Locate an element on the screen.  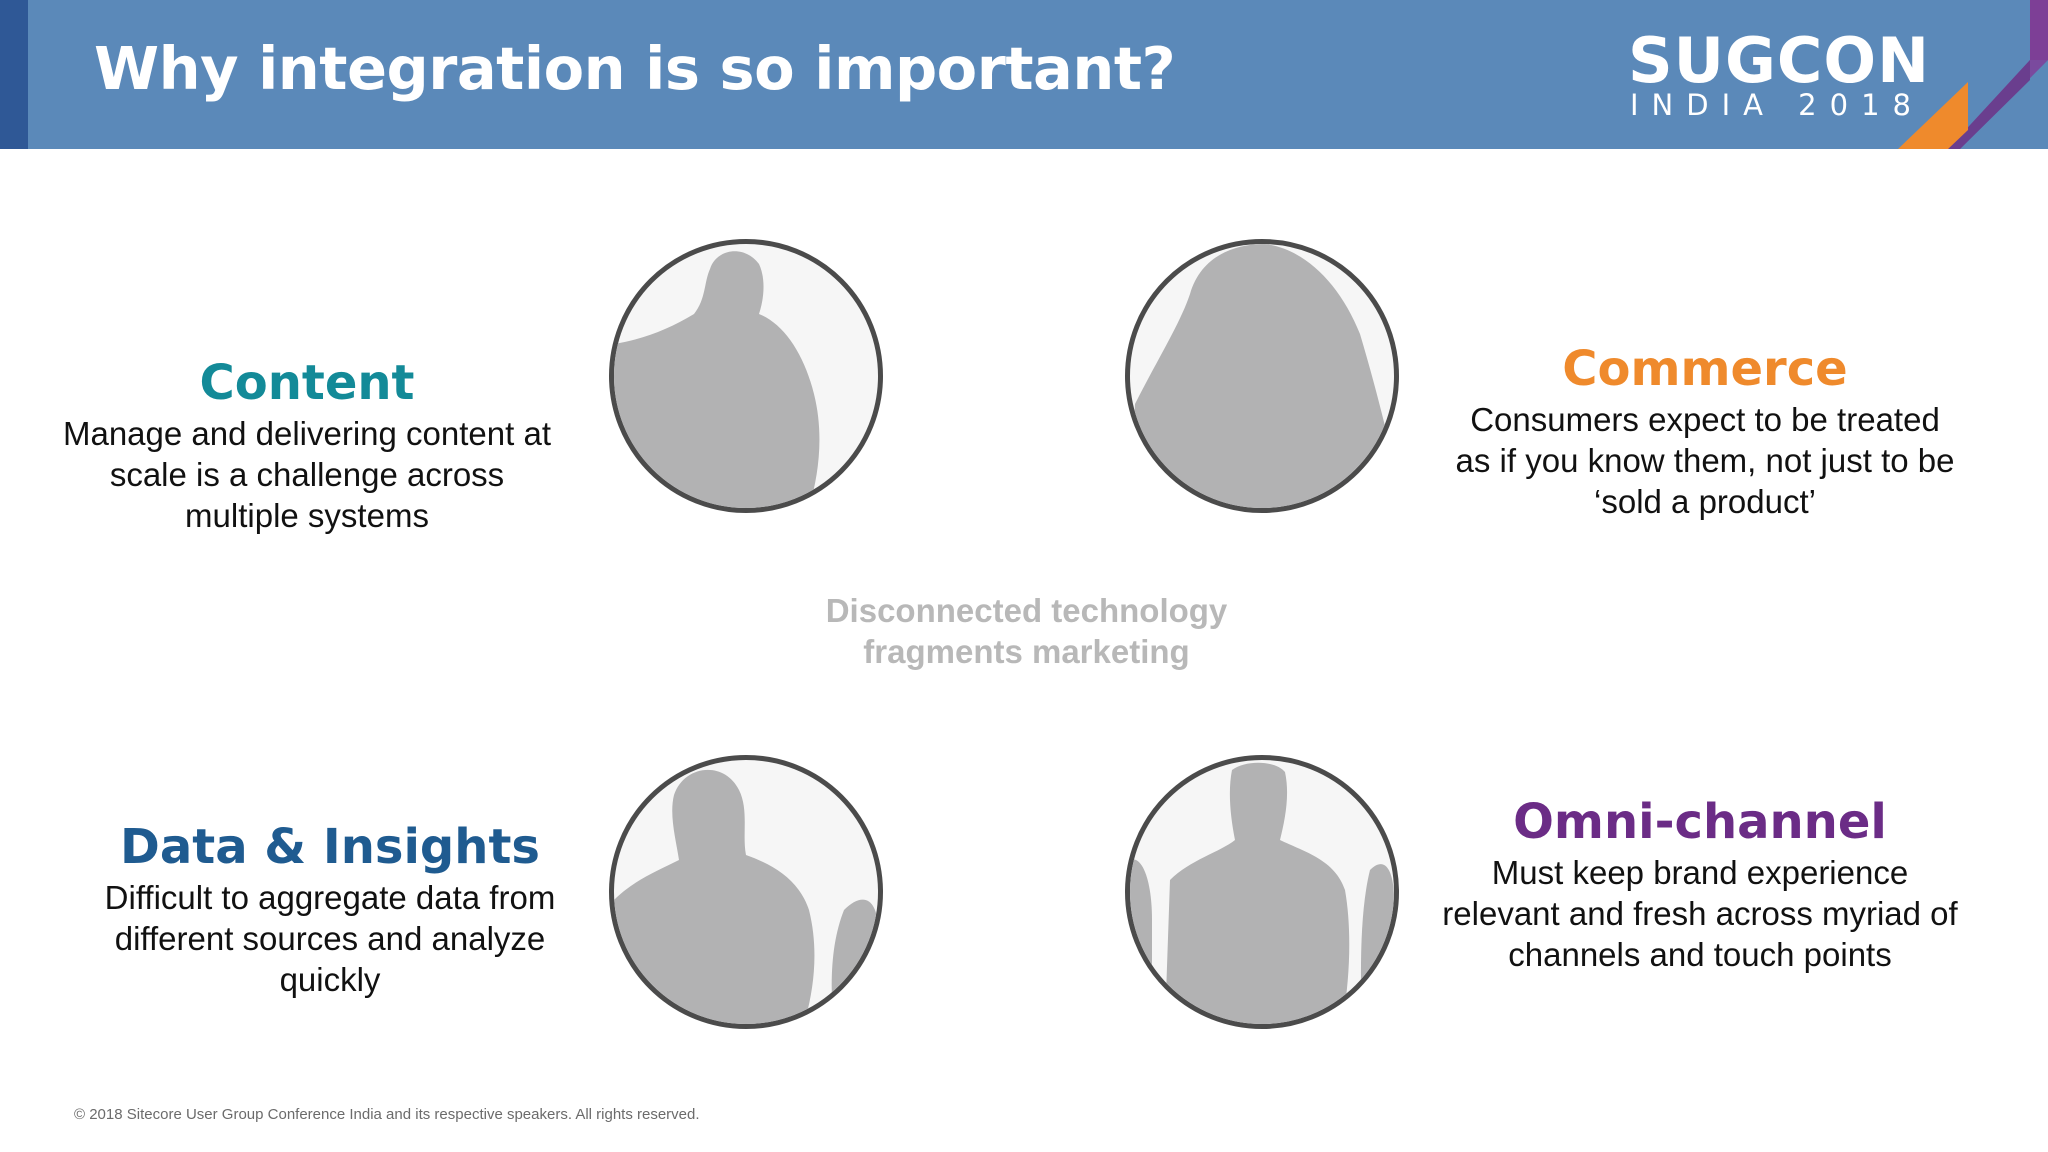
logo-text: SUGCON is located at coordinates (1779, 60).